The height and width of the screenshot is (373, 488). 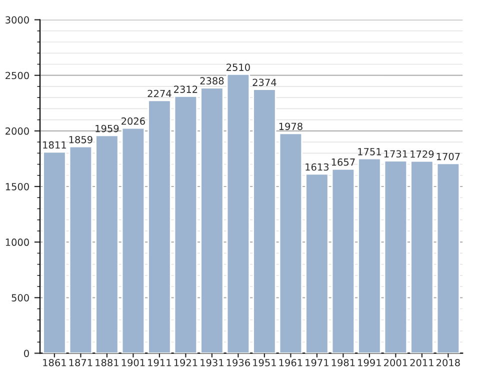 What do you see at coordinates (54, 145) in the screenshot?
I see `data-label: 1811` at bounding box center [54, 145].